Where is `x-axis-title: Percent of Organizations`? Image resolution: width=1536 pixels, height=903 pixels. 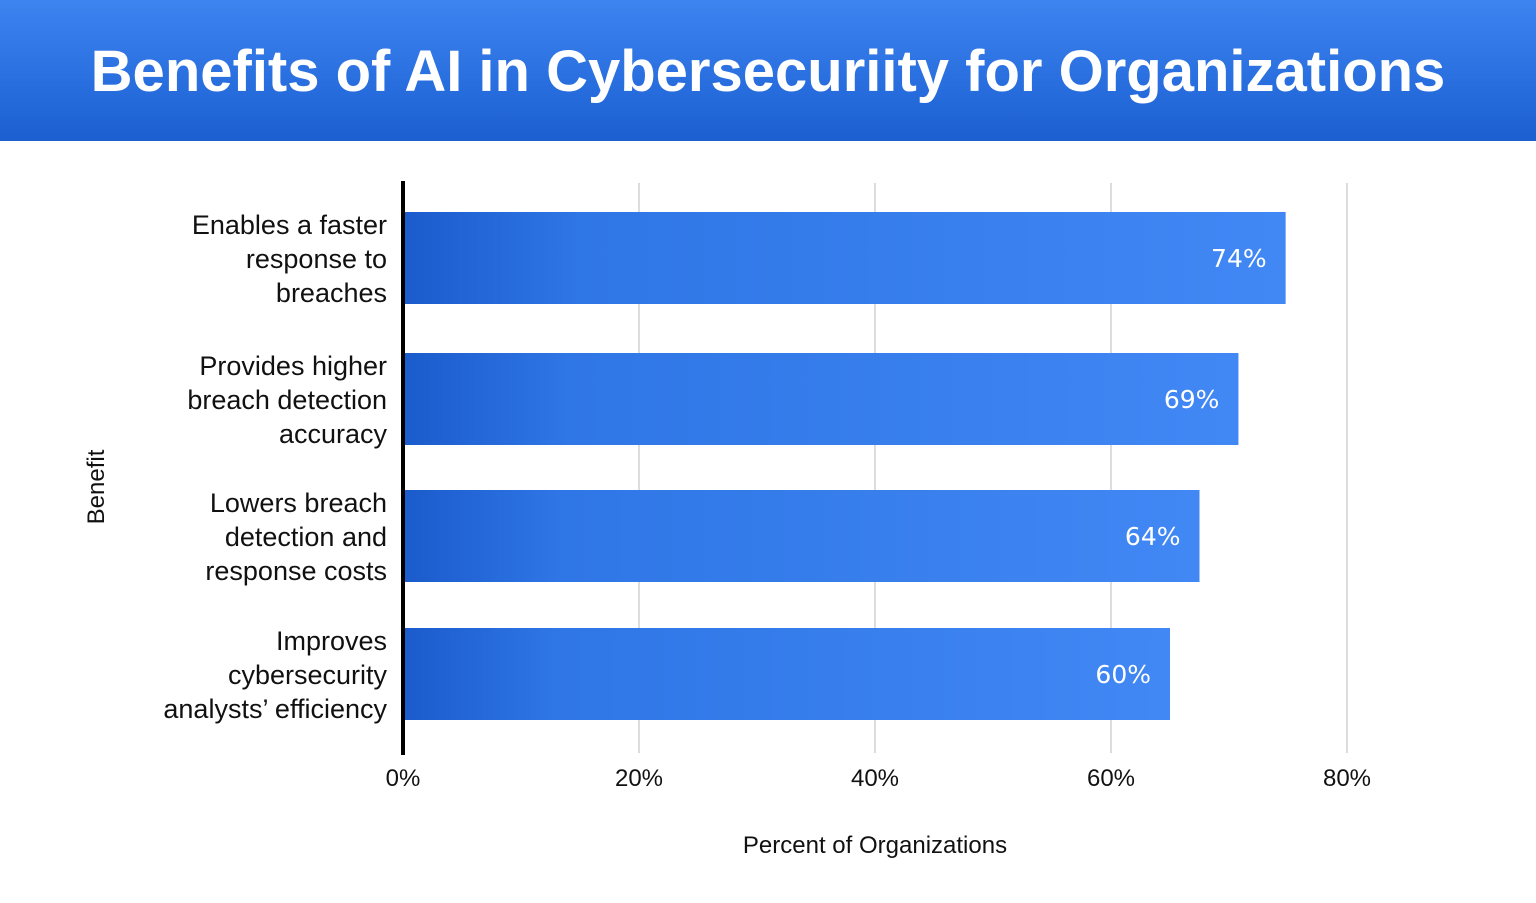
x-axis-title: Percent of Organizations is located at coordinates (875, 845).